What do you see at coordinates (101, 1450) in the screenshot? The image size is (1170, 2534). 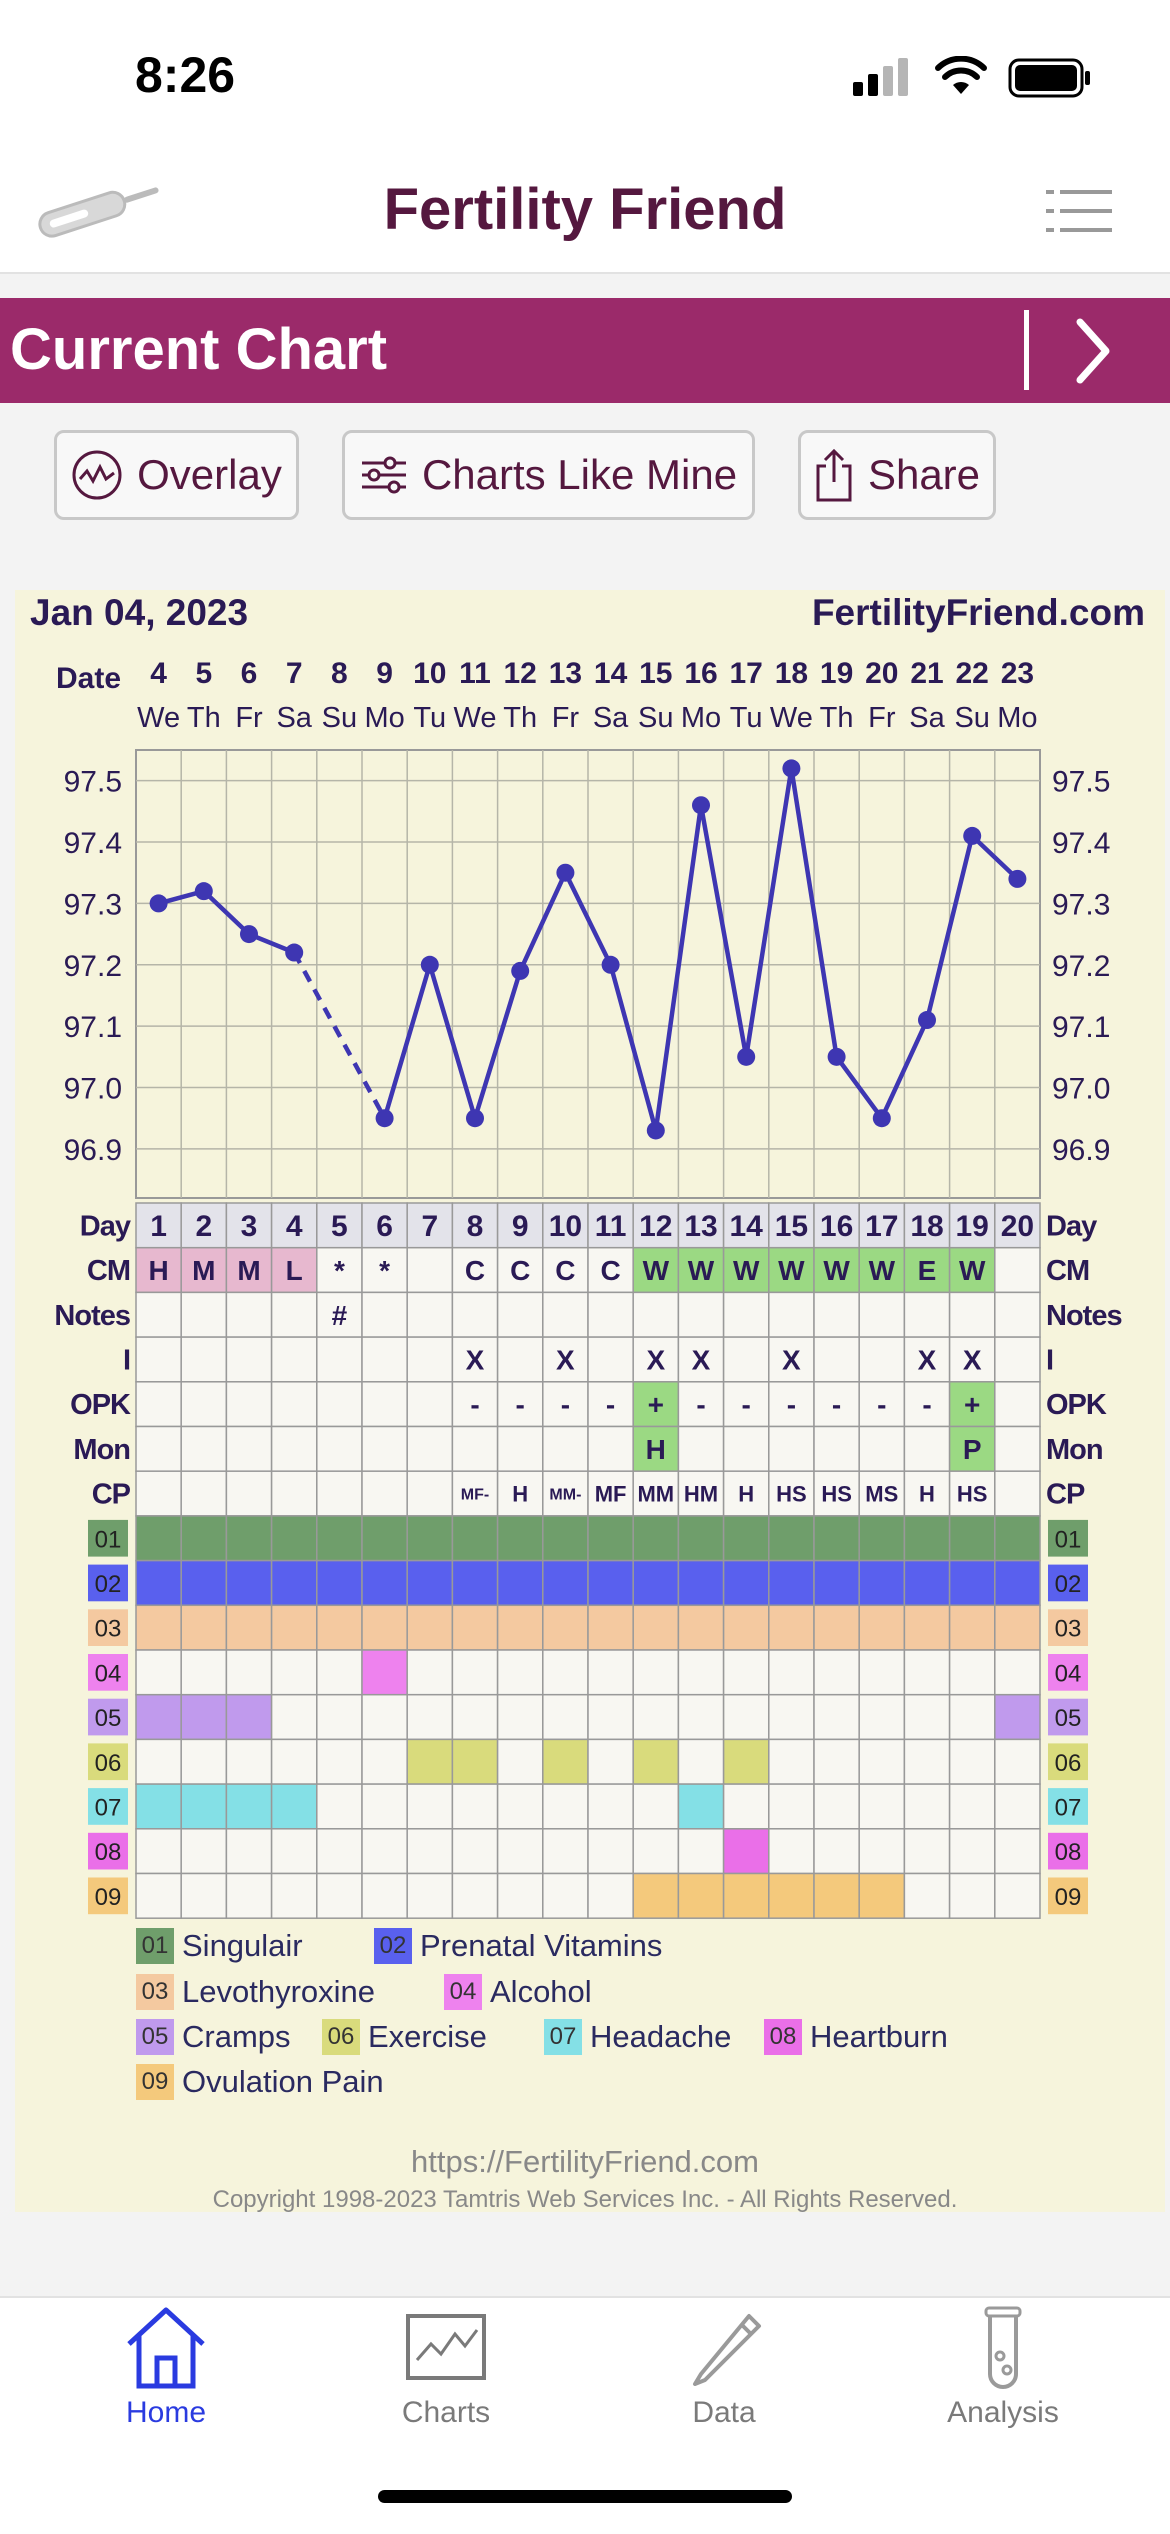 I see `row-label-mon: Mon` at bounding box center [101, 1450].